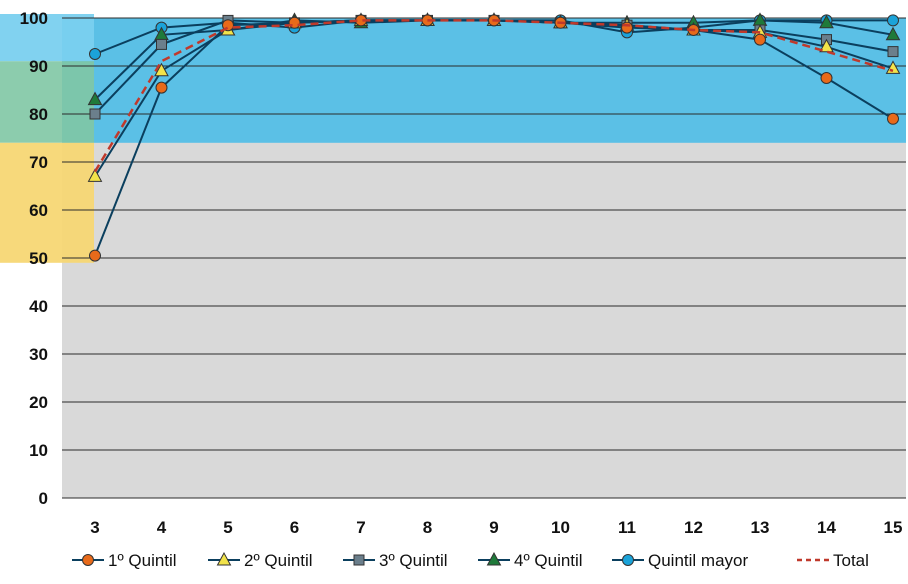  What do you see at coordinates (38, 450) in the screenshot?
I see `y-tick-label: 10` at bounding box center [38, 450].